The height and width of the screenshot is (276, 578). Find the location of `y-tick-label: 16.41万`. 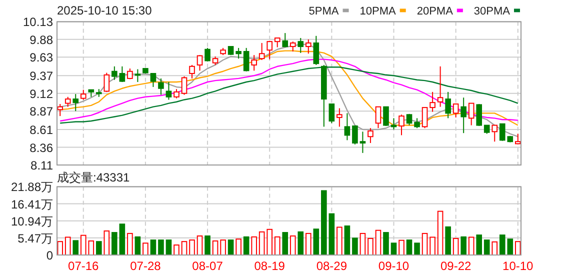

y-tick-label: 16.41万 is located at coordinates (31, 204).